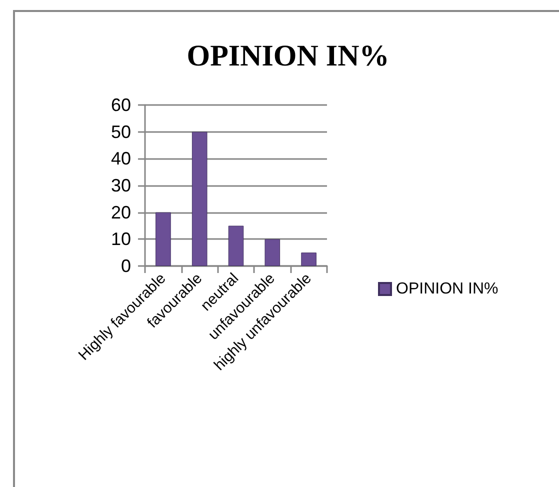 The width and height of the screenshot is (559, 487). What do you see at coordinates (125, 266) in the screenshot?
I see `y-tick-label: 0` at bounding box center [125, 266].